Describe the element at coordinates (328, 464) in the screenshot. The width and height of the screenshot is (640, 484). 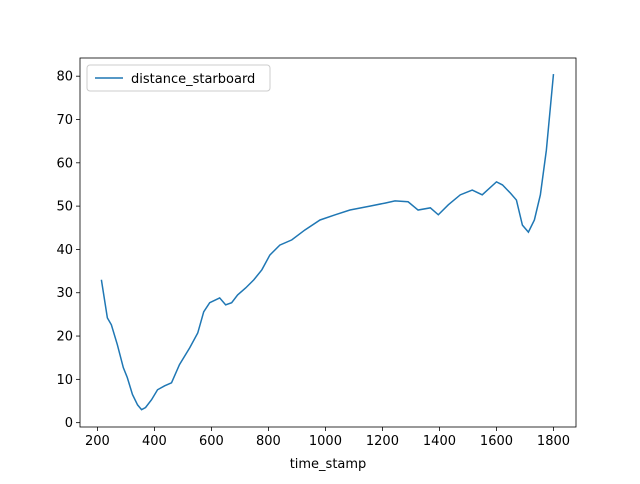
I see `x-axis-label: time_stamp` at that location.